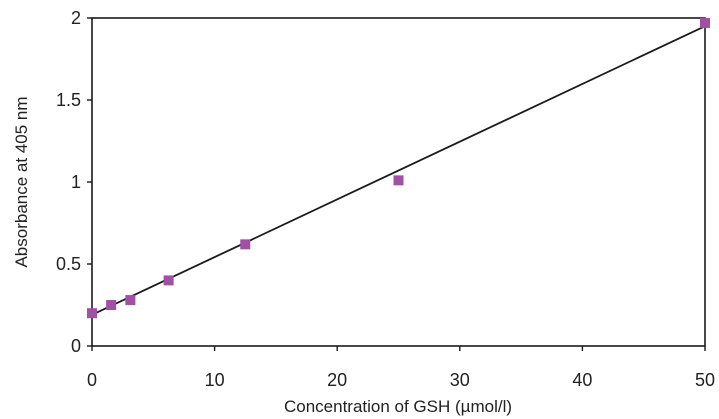 This screenshot has height=419, width=719. I want to click on x-tick-label: 40, so click(582, 380).